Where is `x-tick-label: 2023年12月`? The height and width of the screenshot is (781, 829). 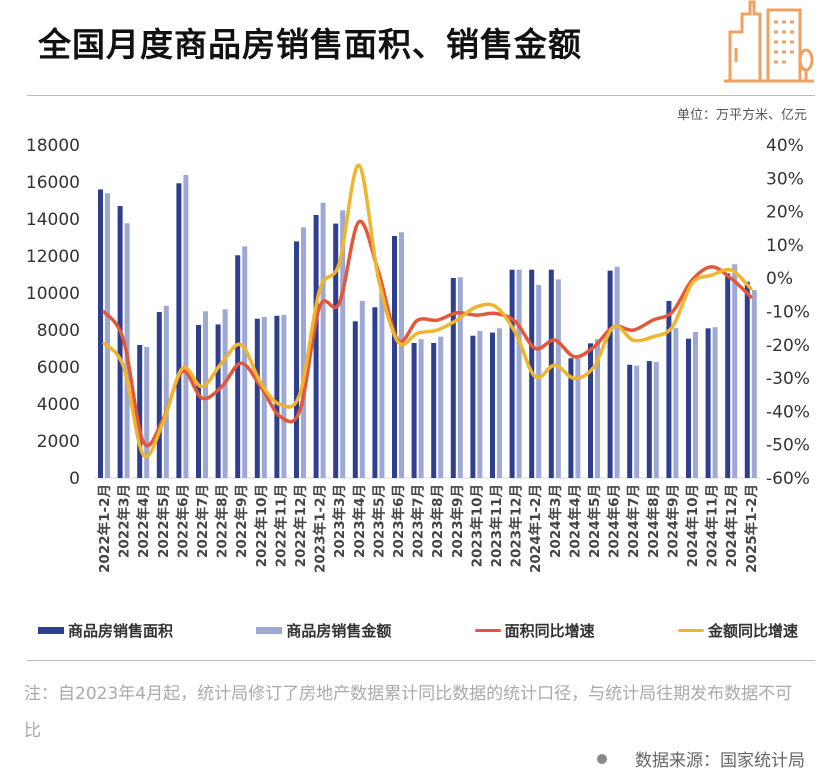
x-tick-label: 2023年12月 is located at coordinates (516, 525).